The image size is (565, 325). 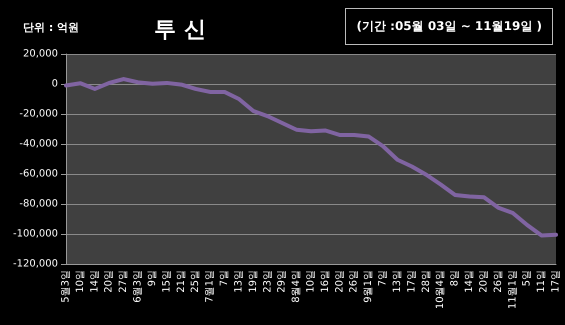 I want to click on x-tick-label: 25일, so click(x=196, y=281).